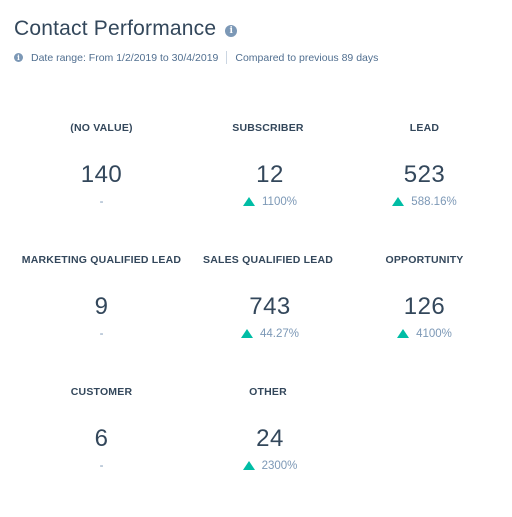  Describe the element at coordinates (424, 174) in the screenshot. I see `metric-value: 523` at that location.